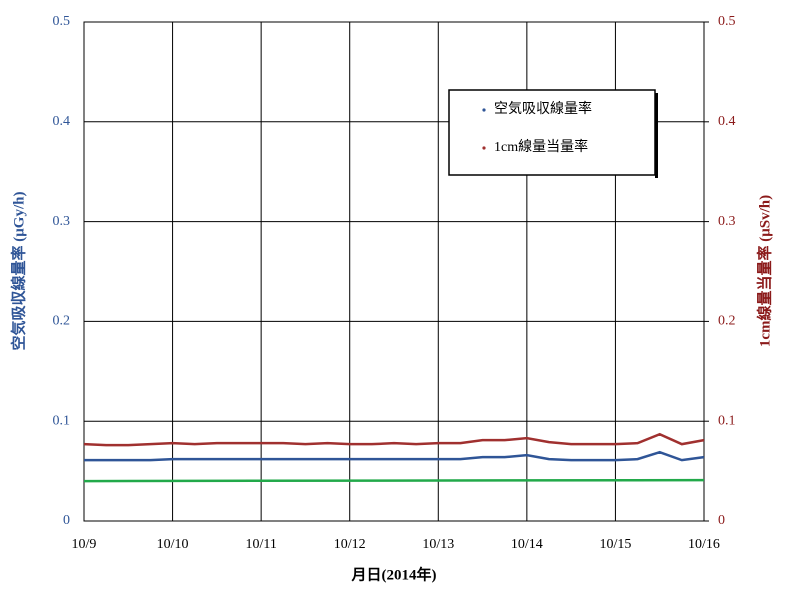 This screenshot has width=785, height=590. Describe the element at coordinates (727, 21) in the screenshot. I see `y2-tick-label: 0.5` at that location.